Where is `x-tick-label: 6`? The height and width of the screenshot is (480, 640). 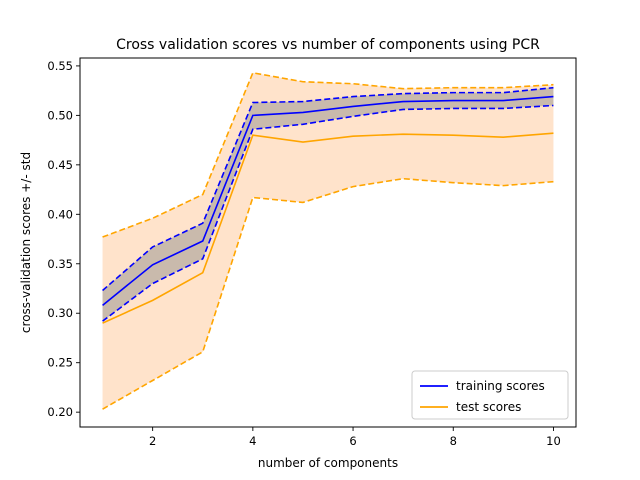
x-tick-label: 6 is located at coordinates (352, 441).